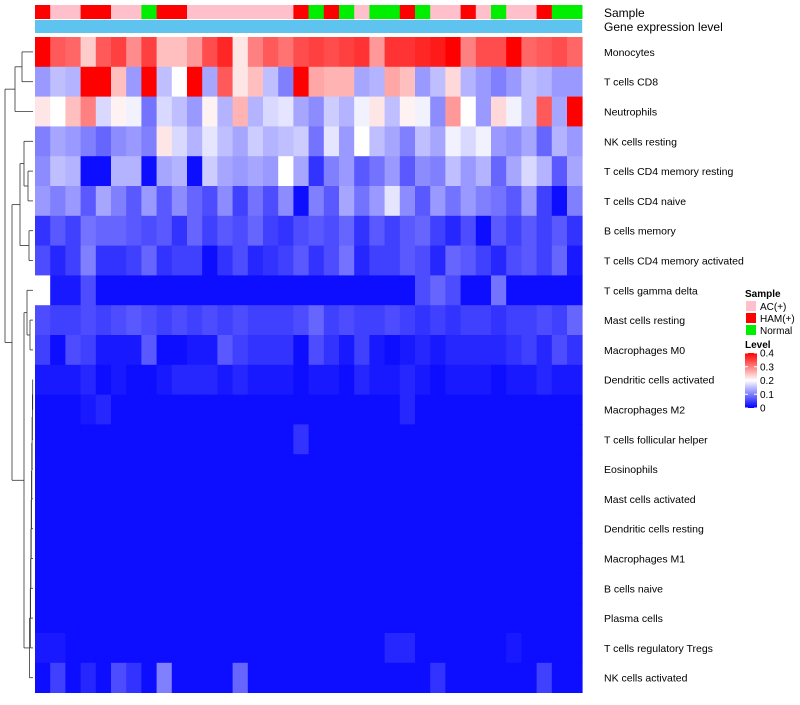 Image resolution: width=800 pixels, height=705 pixels. What do you see at coordinates (651, 291) in the screenshot?
I see `row-label: T cells gamma delta` at bounding box center [651, 291].